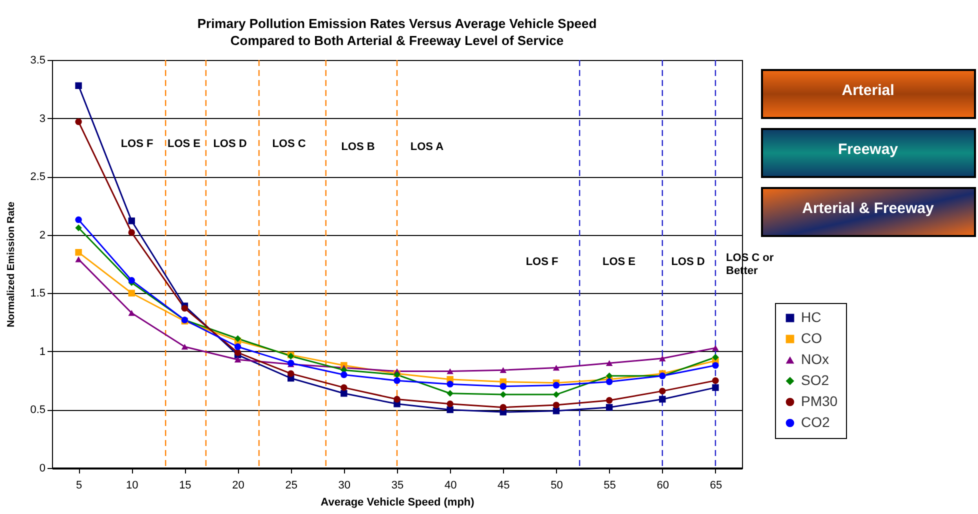  I want to click on y-tick-label: 3.5, so click(38, 60).